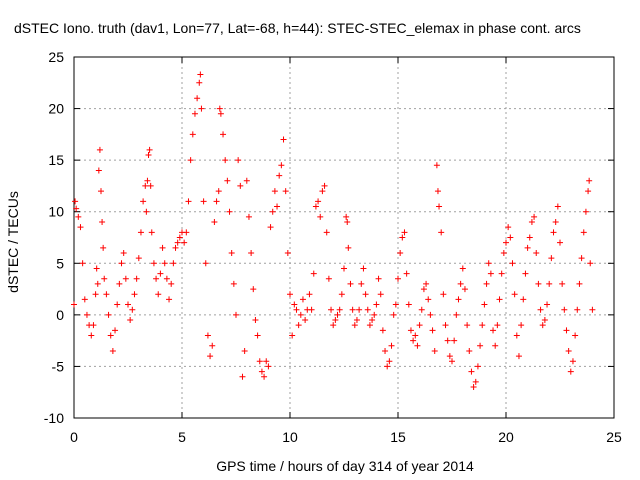 The image size is (640, 480). What do you see at coordinates (74, 437) in the screenshot?
I see `x-tick-label: 0` at bounding box center [74, 437].